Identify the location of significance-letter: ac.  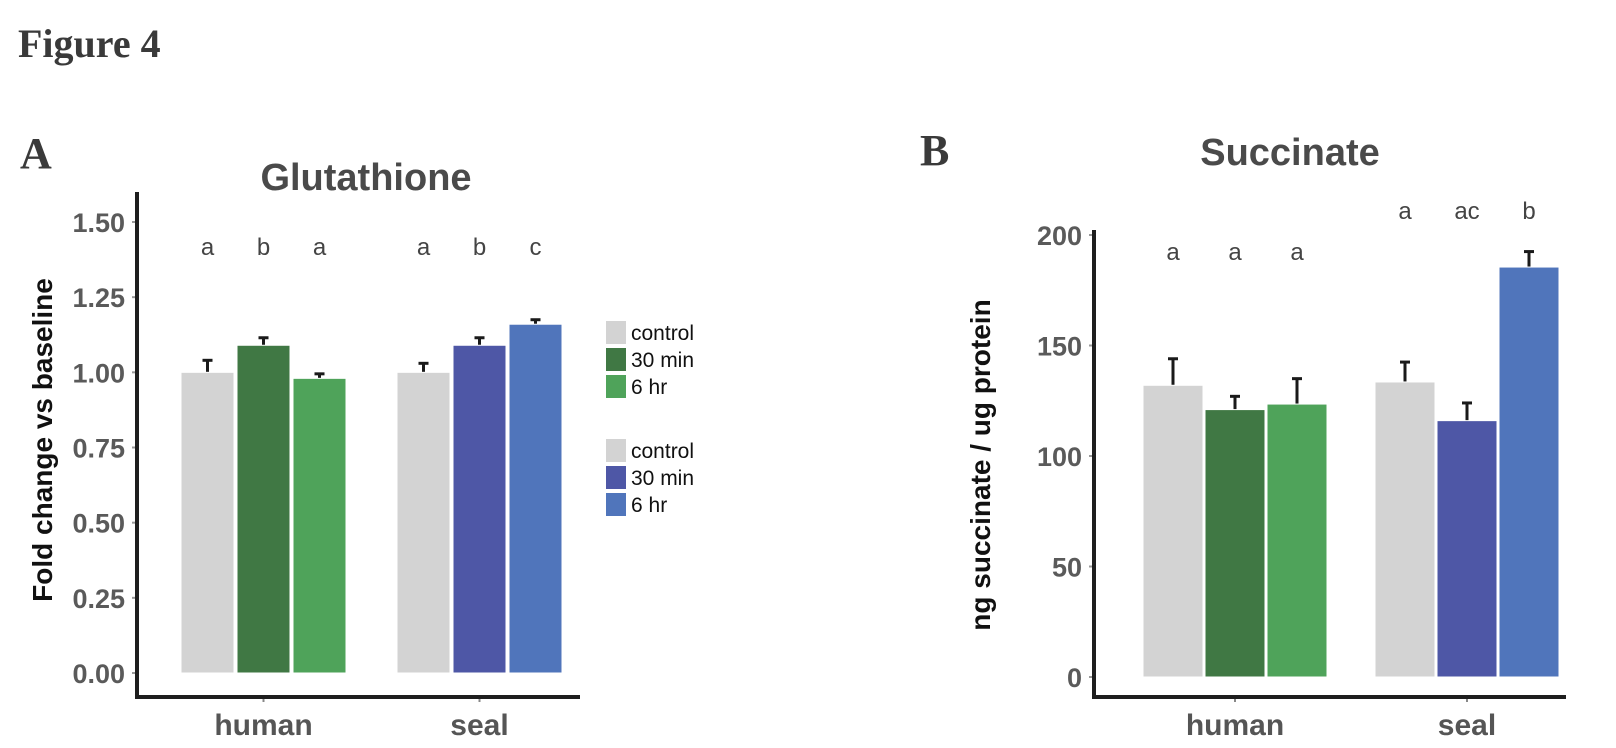
(1466, 211).